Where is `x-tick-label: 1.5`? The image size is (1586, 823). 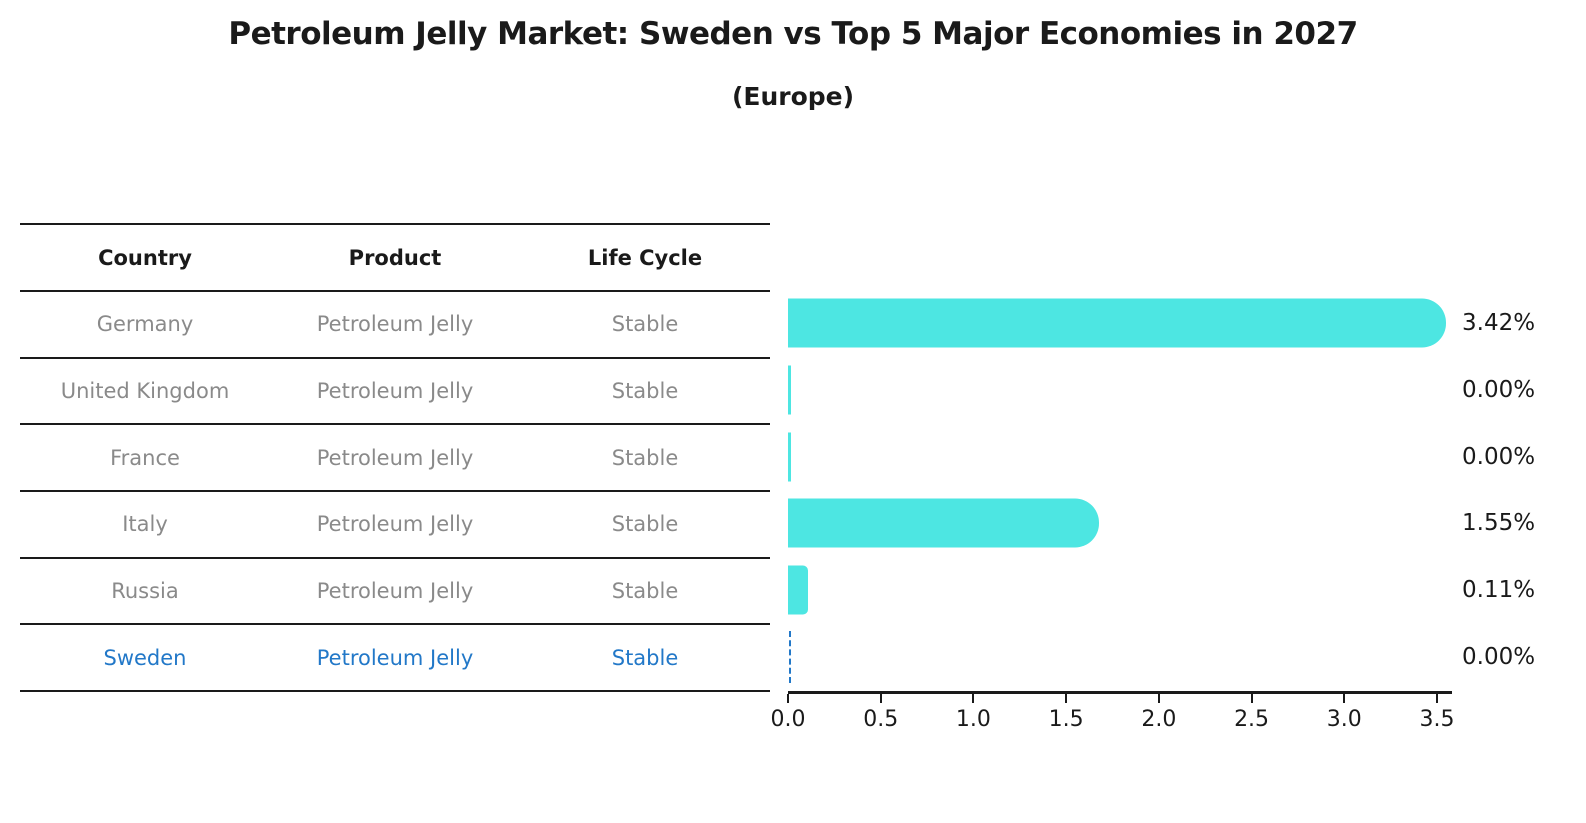
x-tick-label: 1.5 is located at coordinates (1066, 719).